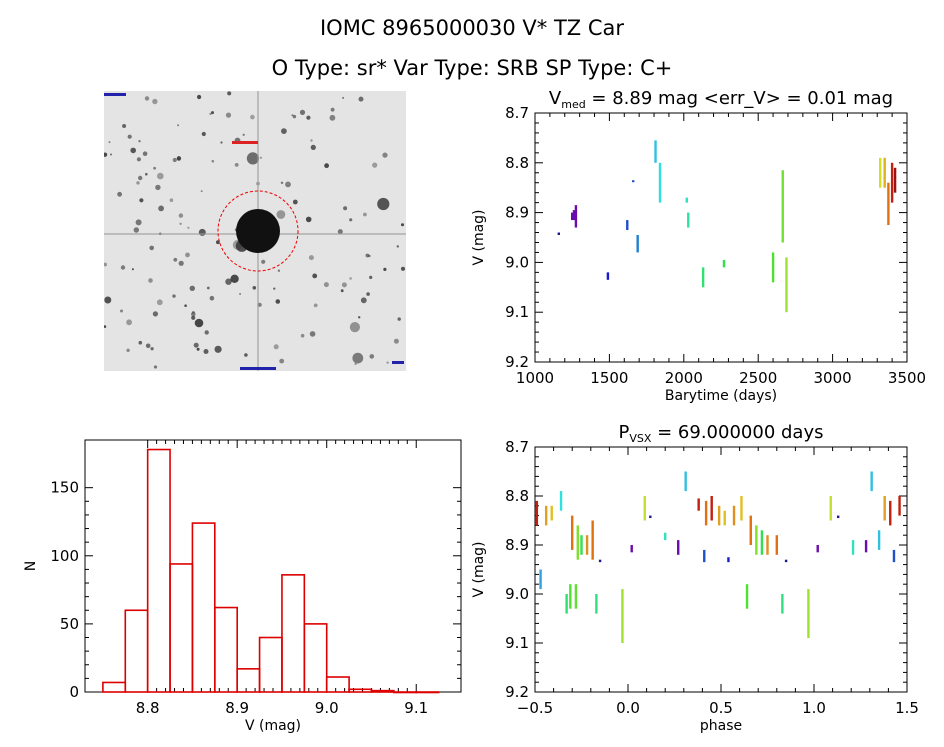  Describe the element at coordinates (721, 726) in the screenshot. I see `x-axis-label: phase` at that location.